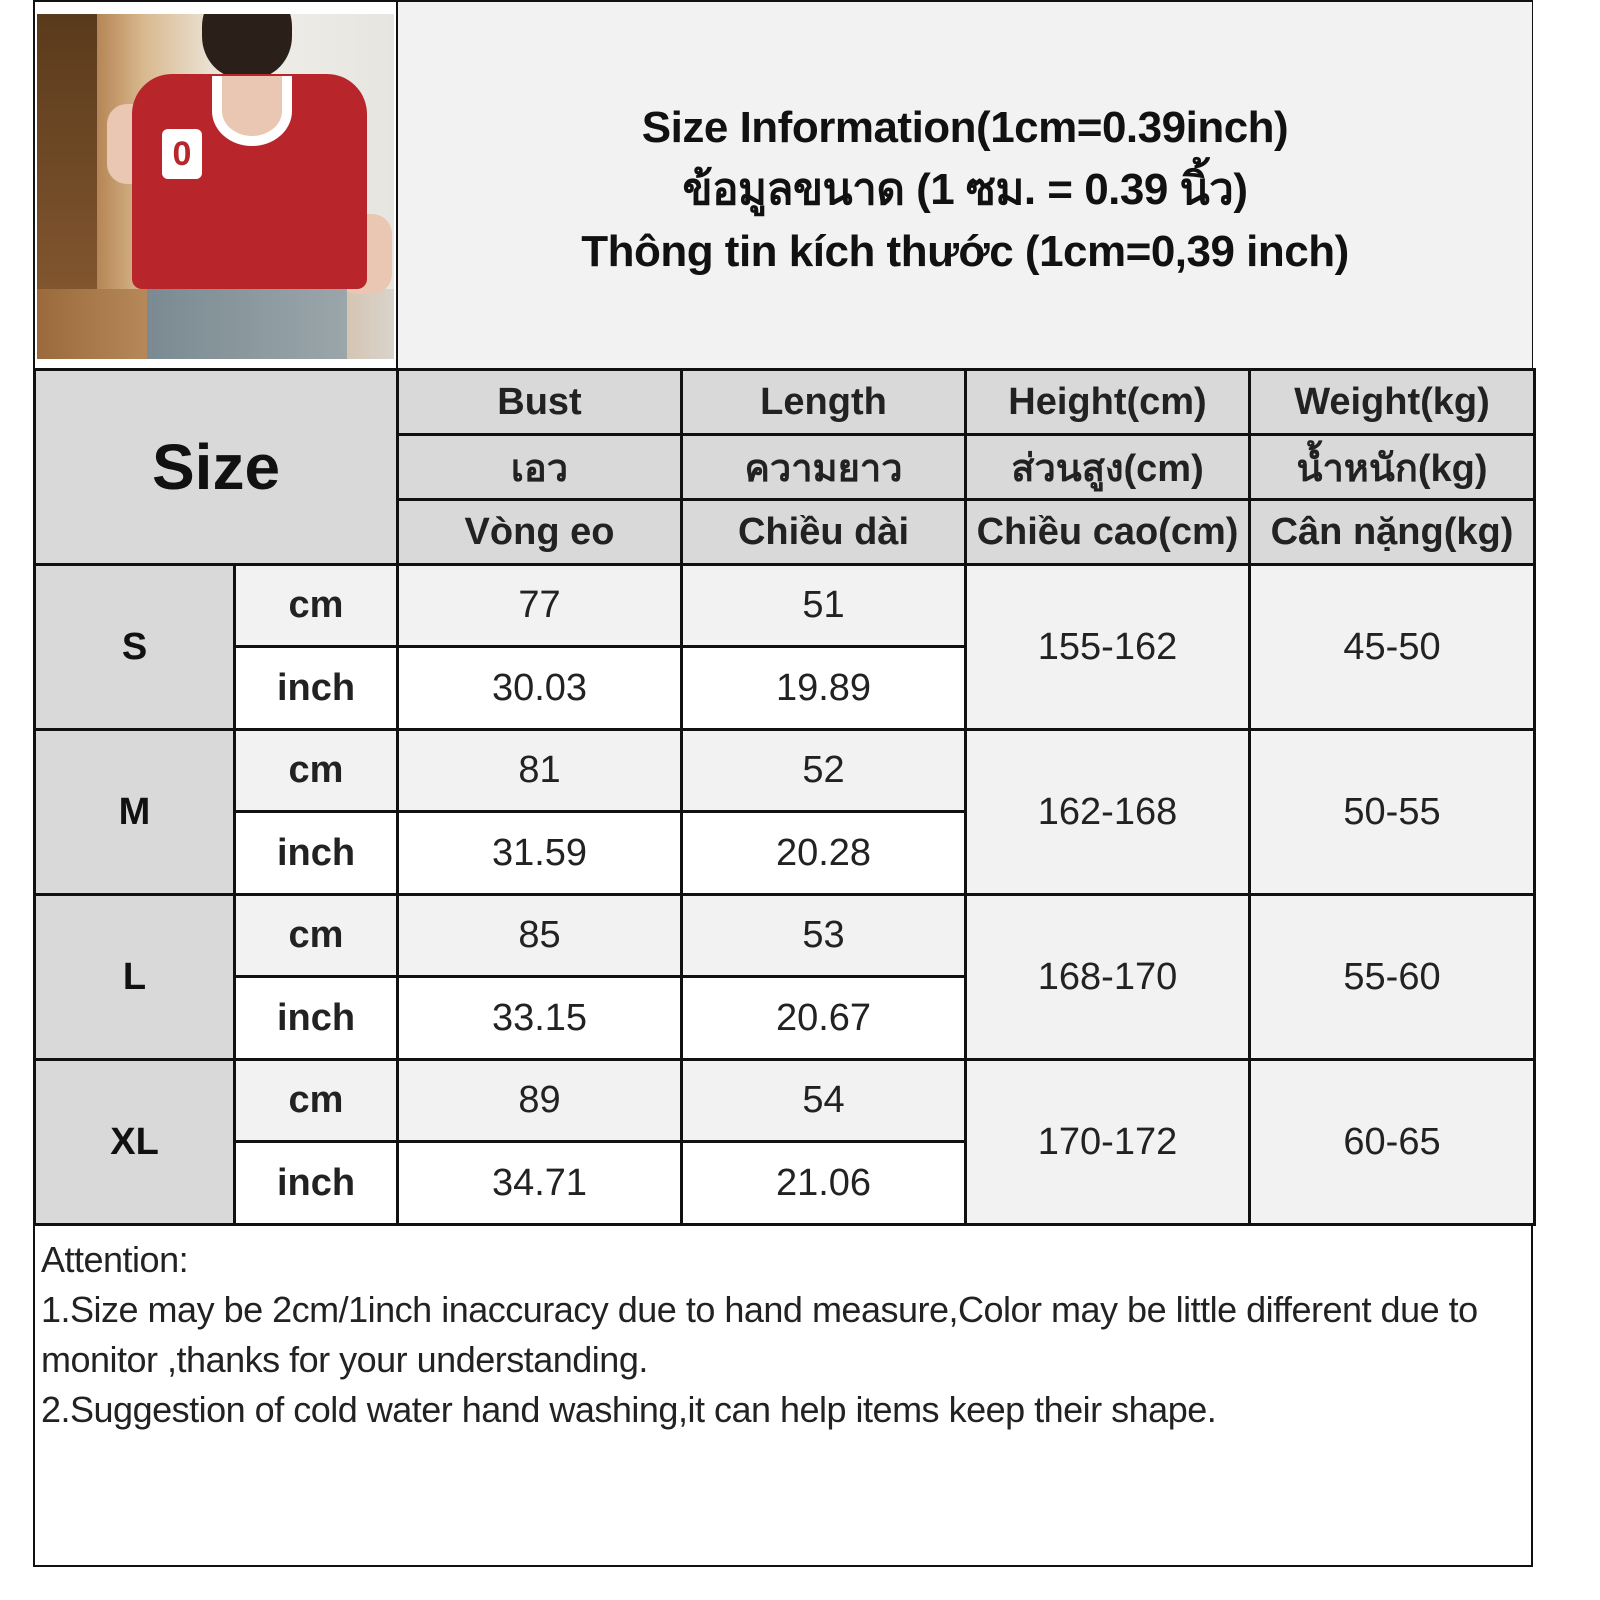 Image resolution: width=1600 pixels, height=1600 pixels. What do you see at coordinates (823, 688) in the screenshot?
I see `length-inch: 19.89` at bounding box center [823, 688].